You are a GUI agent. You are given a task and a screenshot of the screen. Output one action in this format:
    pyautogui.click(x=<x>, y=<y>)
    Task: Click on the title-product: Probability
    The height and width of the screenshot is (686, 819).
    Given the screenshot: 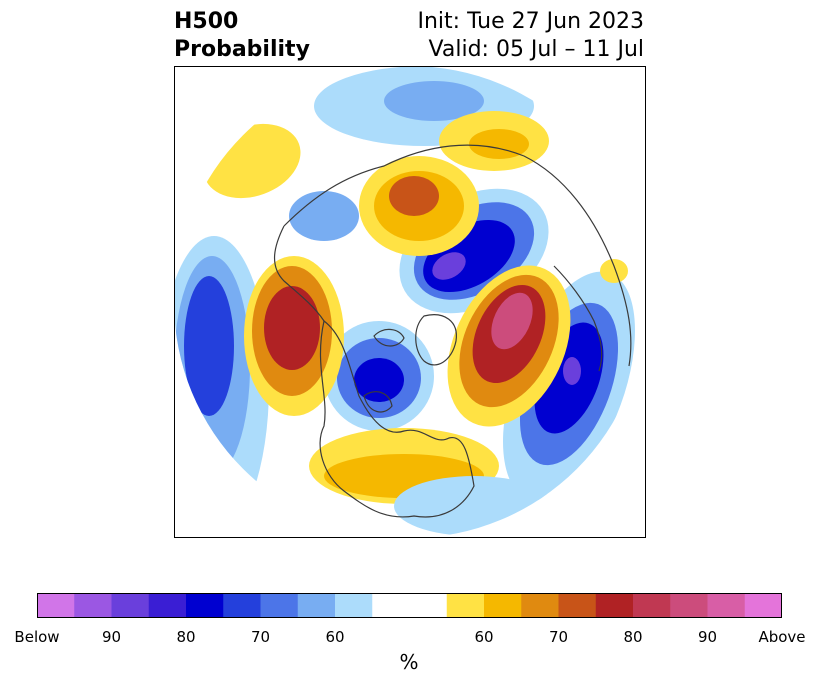 What is the action you would take?
    pyautogui.click(x=242, y=49)
    